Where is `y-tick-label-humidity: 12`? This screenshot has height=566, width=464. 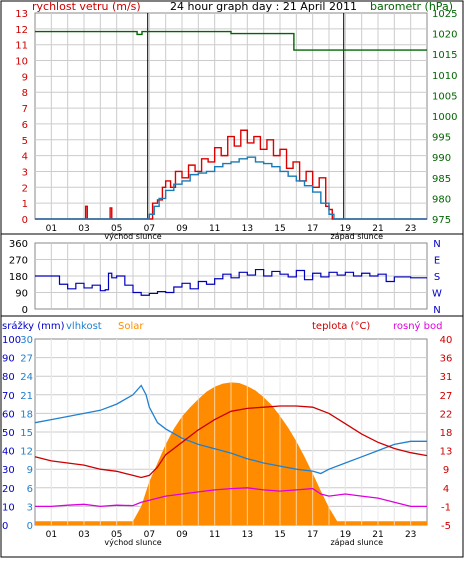
y-tick-label-humidity: 12 is located at coordinates (26, 452).